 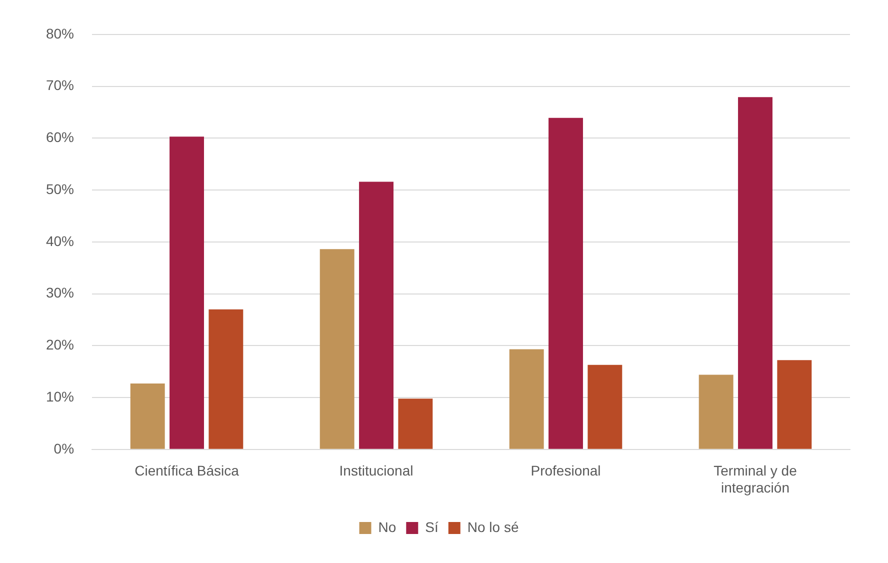 What do you see at coordinates (60, 240) in the screenshot?
I see `y-tick-label: 40%` at bounding box center [60, 240].